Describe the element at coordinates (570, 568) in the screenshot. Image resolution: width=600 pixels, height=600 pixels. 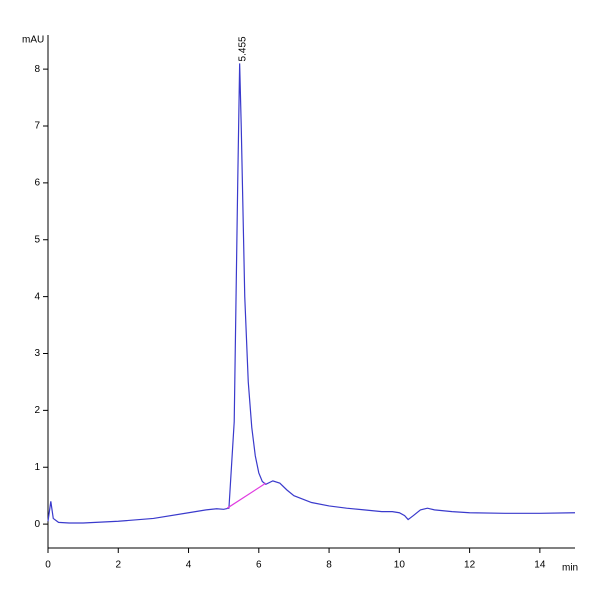
I see `x-axis-label: min` at that location.